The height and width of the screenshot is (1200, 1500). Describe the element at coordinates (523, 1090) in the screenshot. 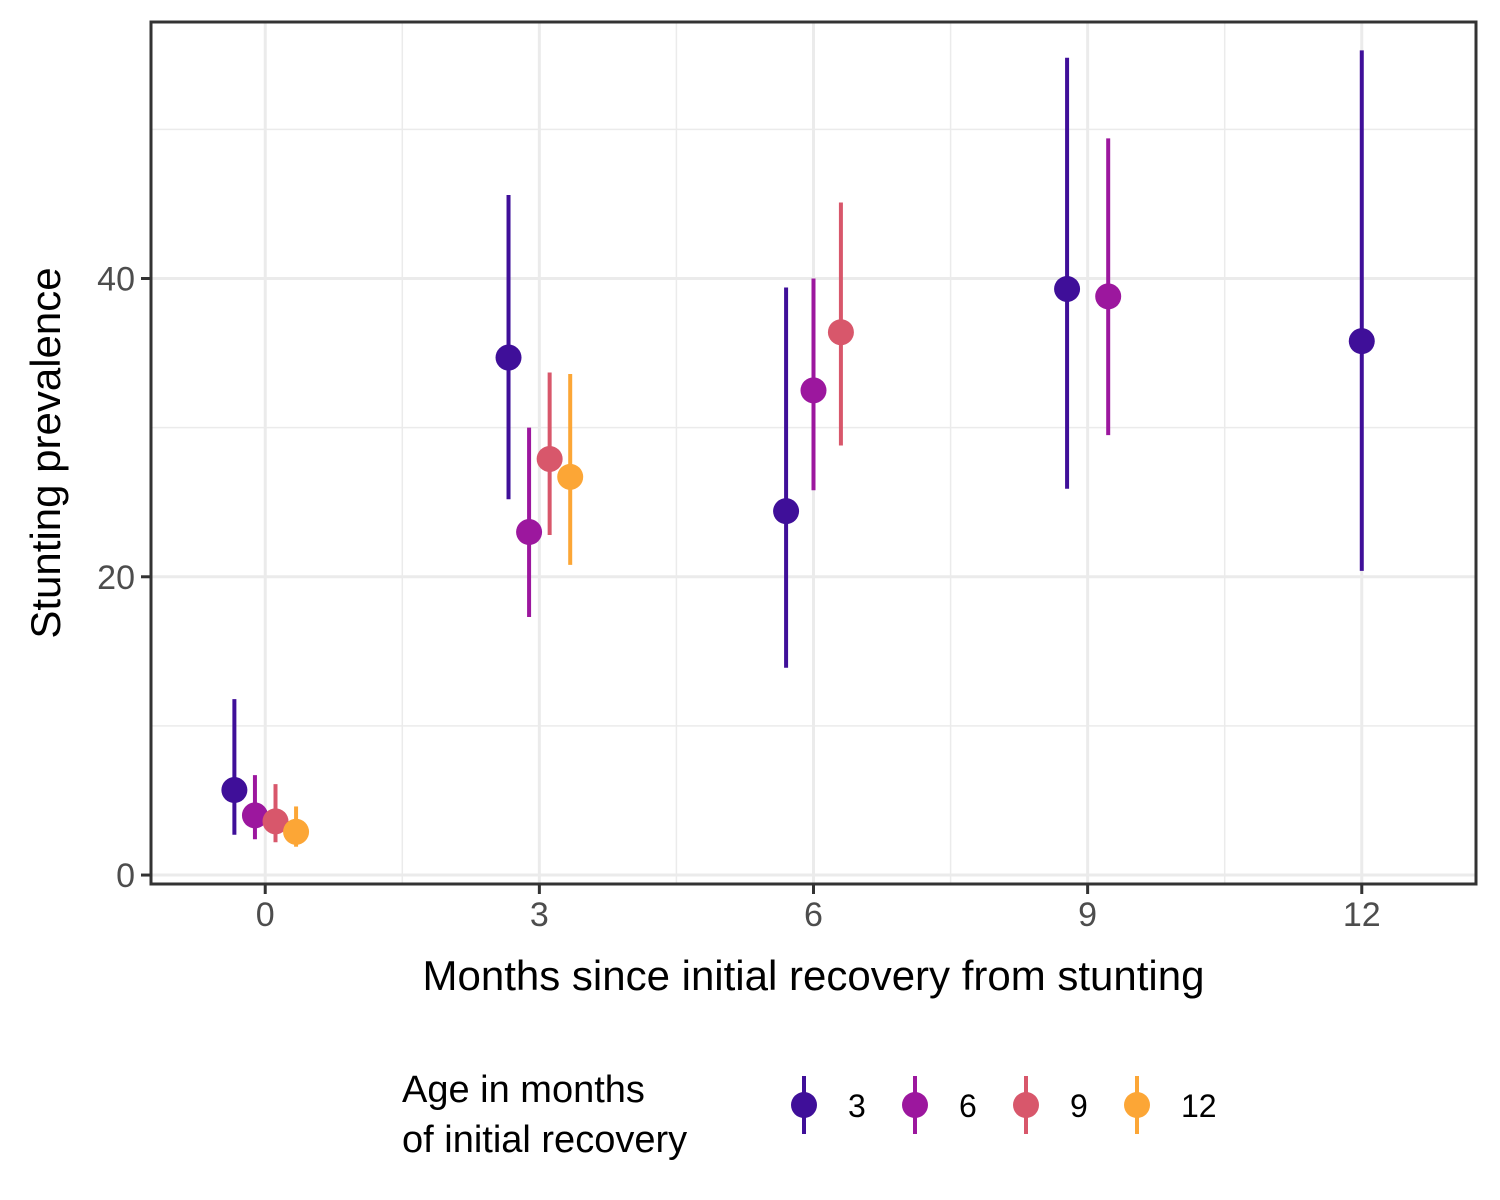

I see `legend-title-line-1: Age in months` at that location.